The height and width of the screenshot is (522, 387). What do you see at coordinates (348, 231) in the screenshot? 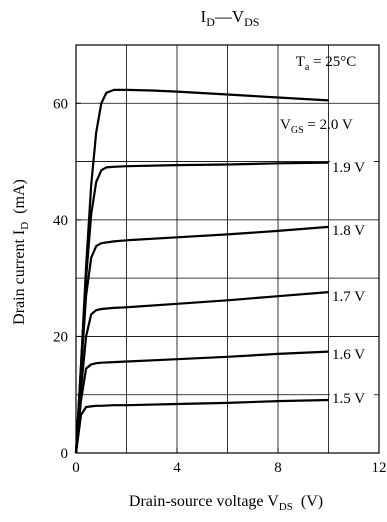
I see `series-label: 1.8 V` at bounding box center [348, 231].